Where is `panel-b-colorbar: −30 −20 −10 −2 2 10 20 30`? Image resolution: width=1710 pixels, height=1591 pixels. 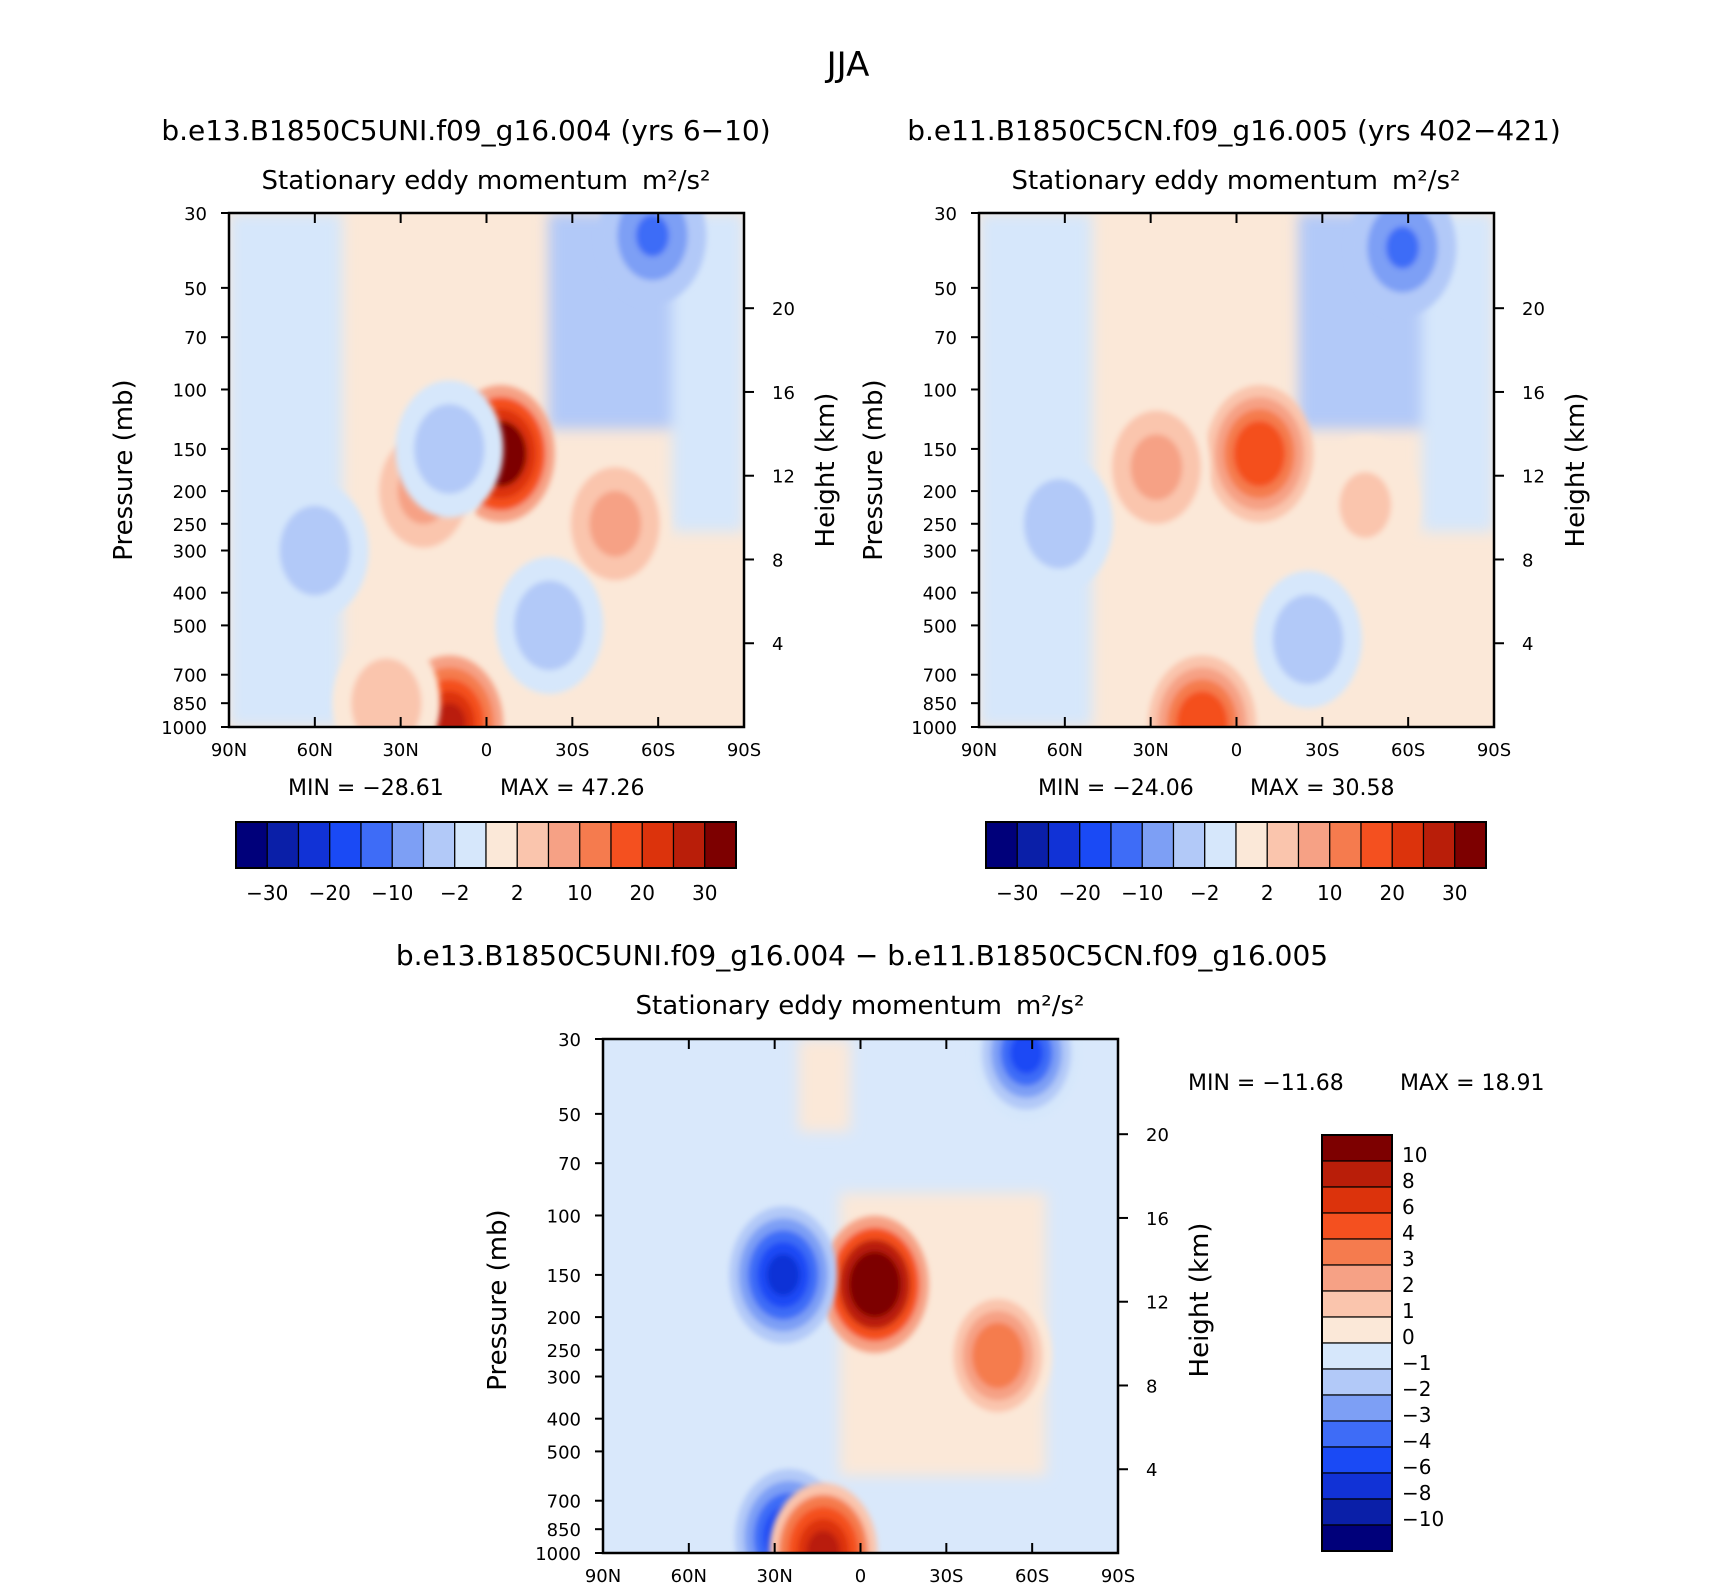 panel-b-colorbar: −30 −20 −10 −2 2 10 20 30 is located at coordinates (1236, 863).